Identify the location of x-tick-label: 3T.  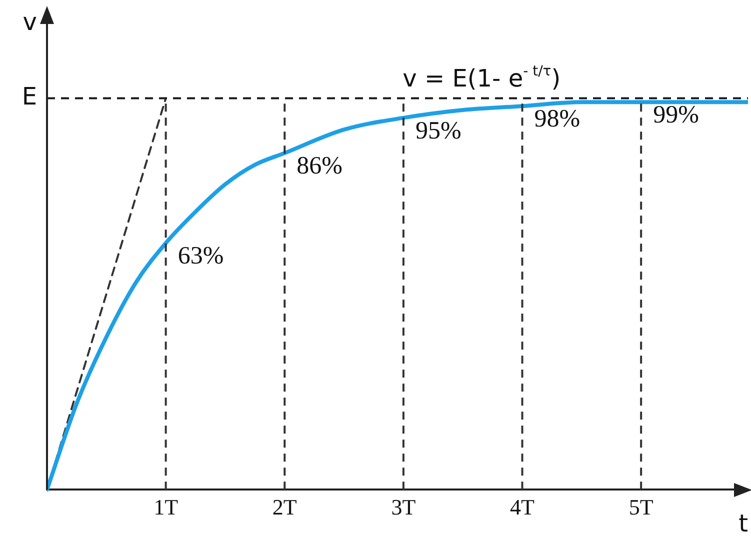
(403, 507).